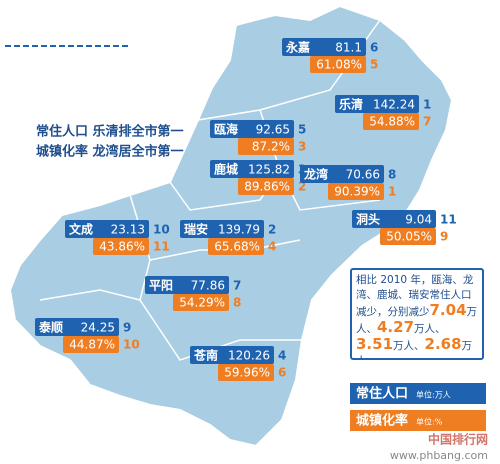 Image resolution: width=500 pixels, height=464 pixels. What do you see at coordinates (239, 230) in the screenshot?
I see `population: 139.79` at bounding box center [239, 230].